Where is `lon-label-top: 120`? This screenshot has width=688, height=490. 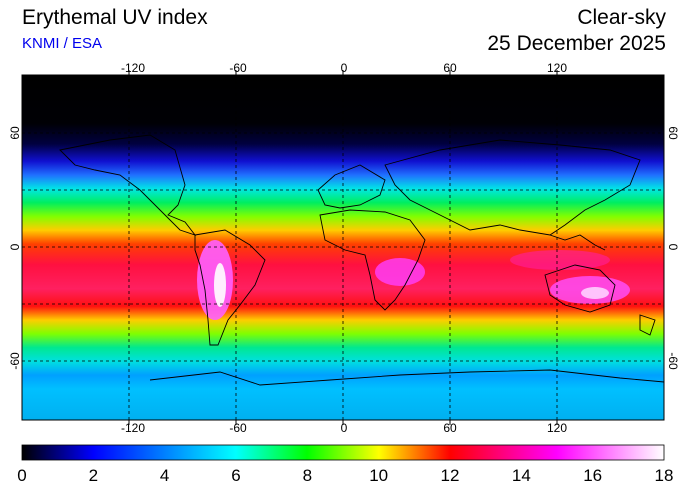
lon-label-top: 120 is located at coordinates (557, 68).